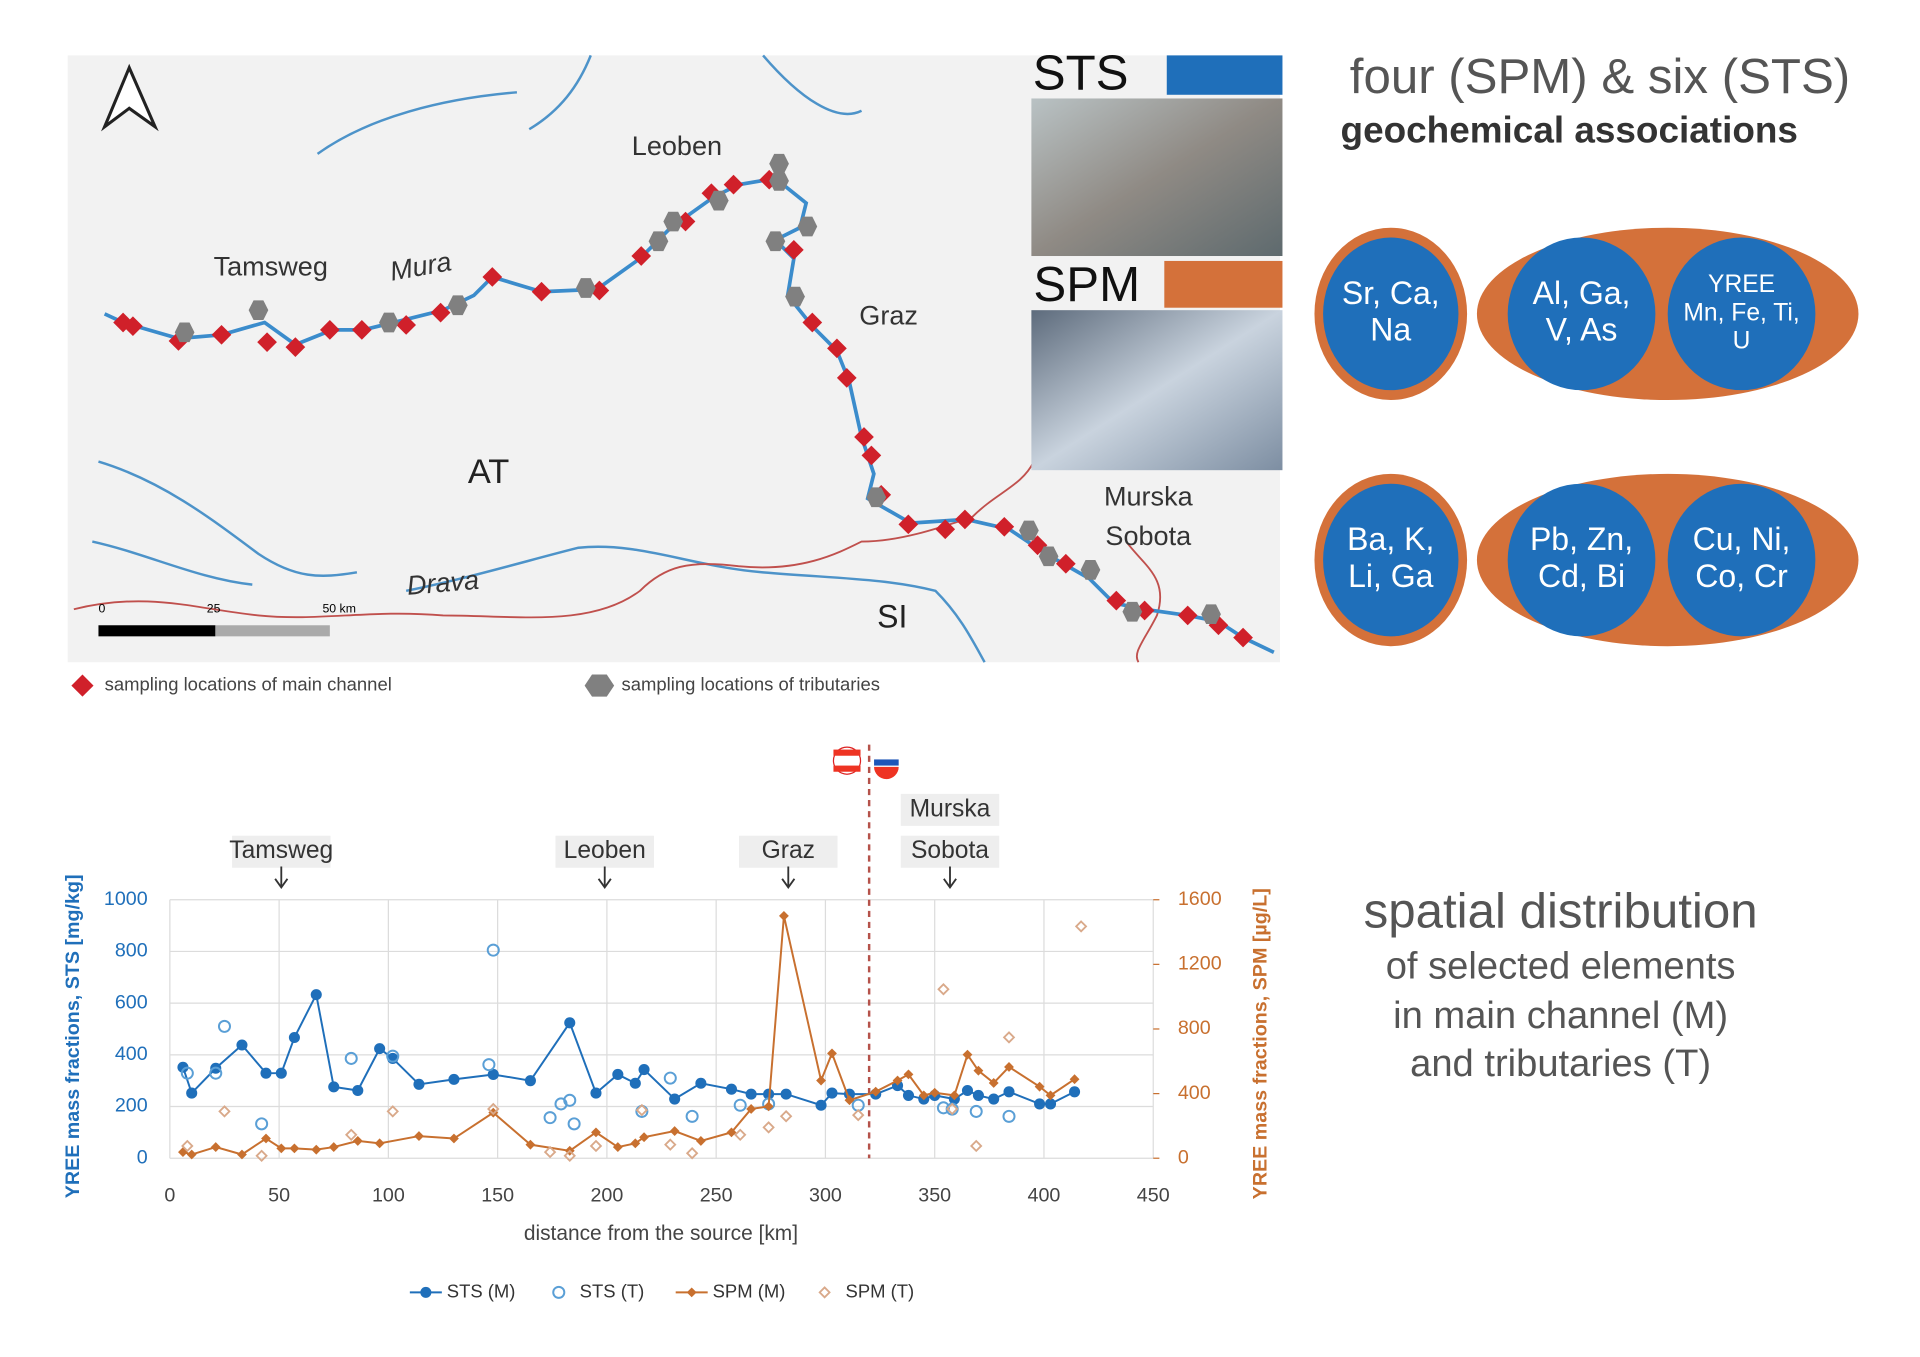  I want to click on sample-photos: STS SPM, so click(1157, 258).